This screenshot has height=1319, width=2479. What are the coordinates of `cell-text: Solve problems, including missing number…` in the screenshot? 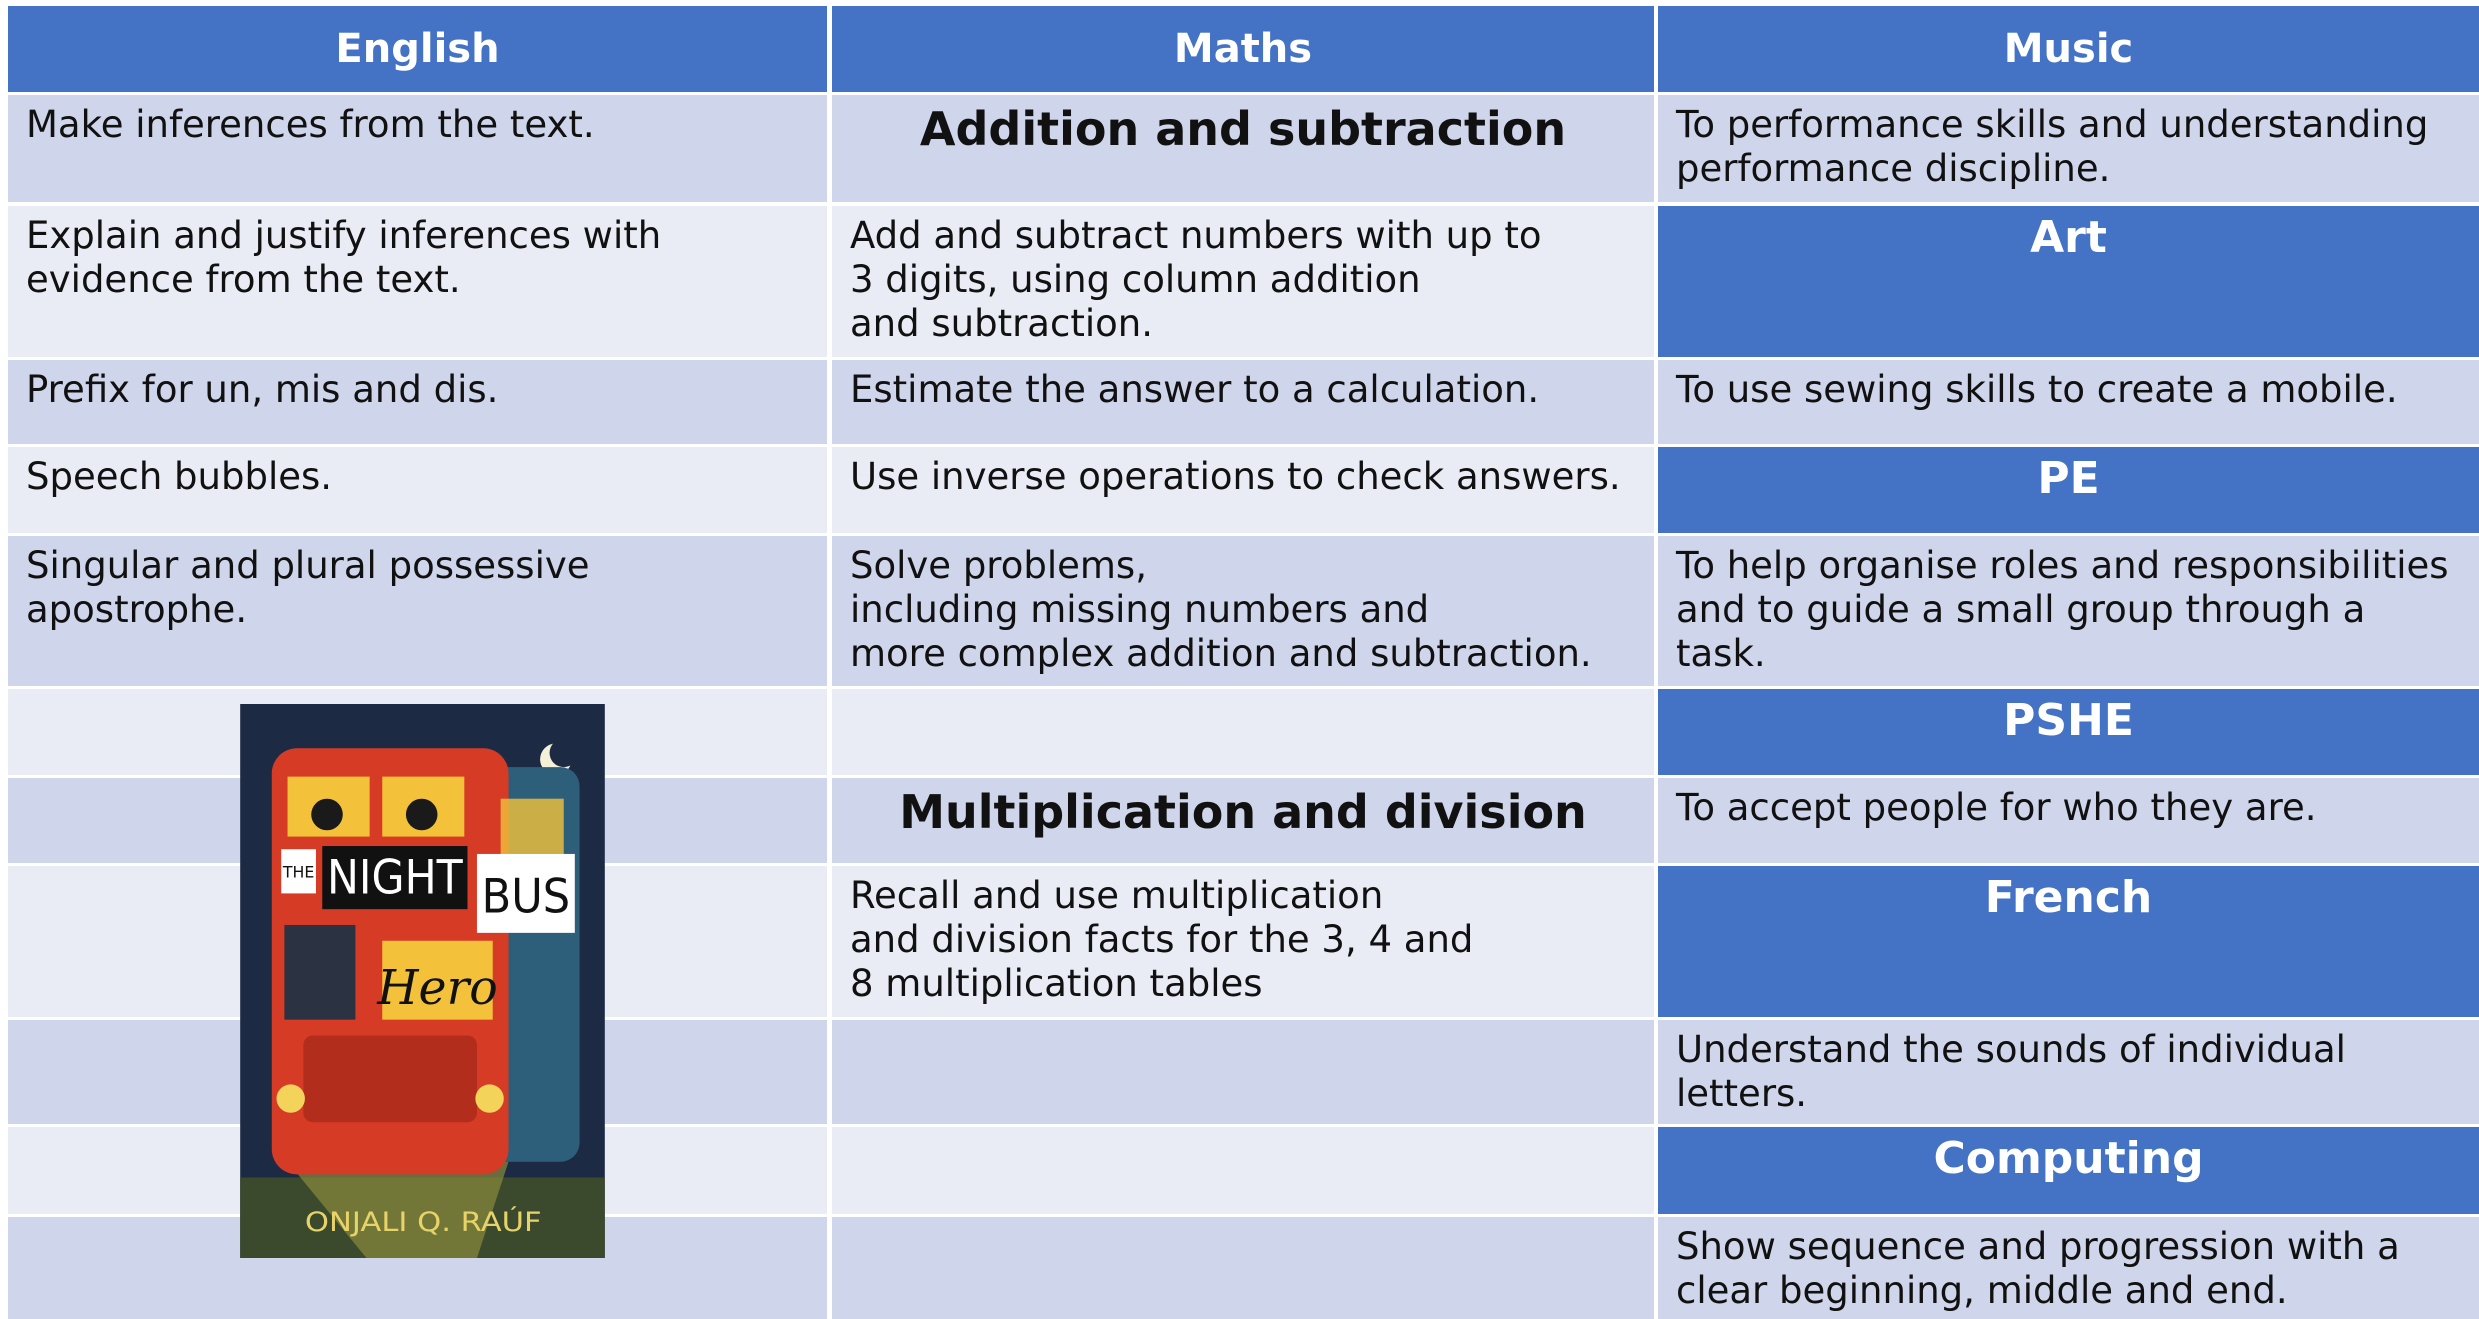 It's located at (1243, 611).